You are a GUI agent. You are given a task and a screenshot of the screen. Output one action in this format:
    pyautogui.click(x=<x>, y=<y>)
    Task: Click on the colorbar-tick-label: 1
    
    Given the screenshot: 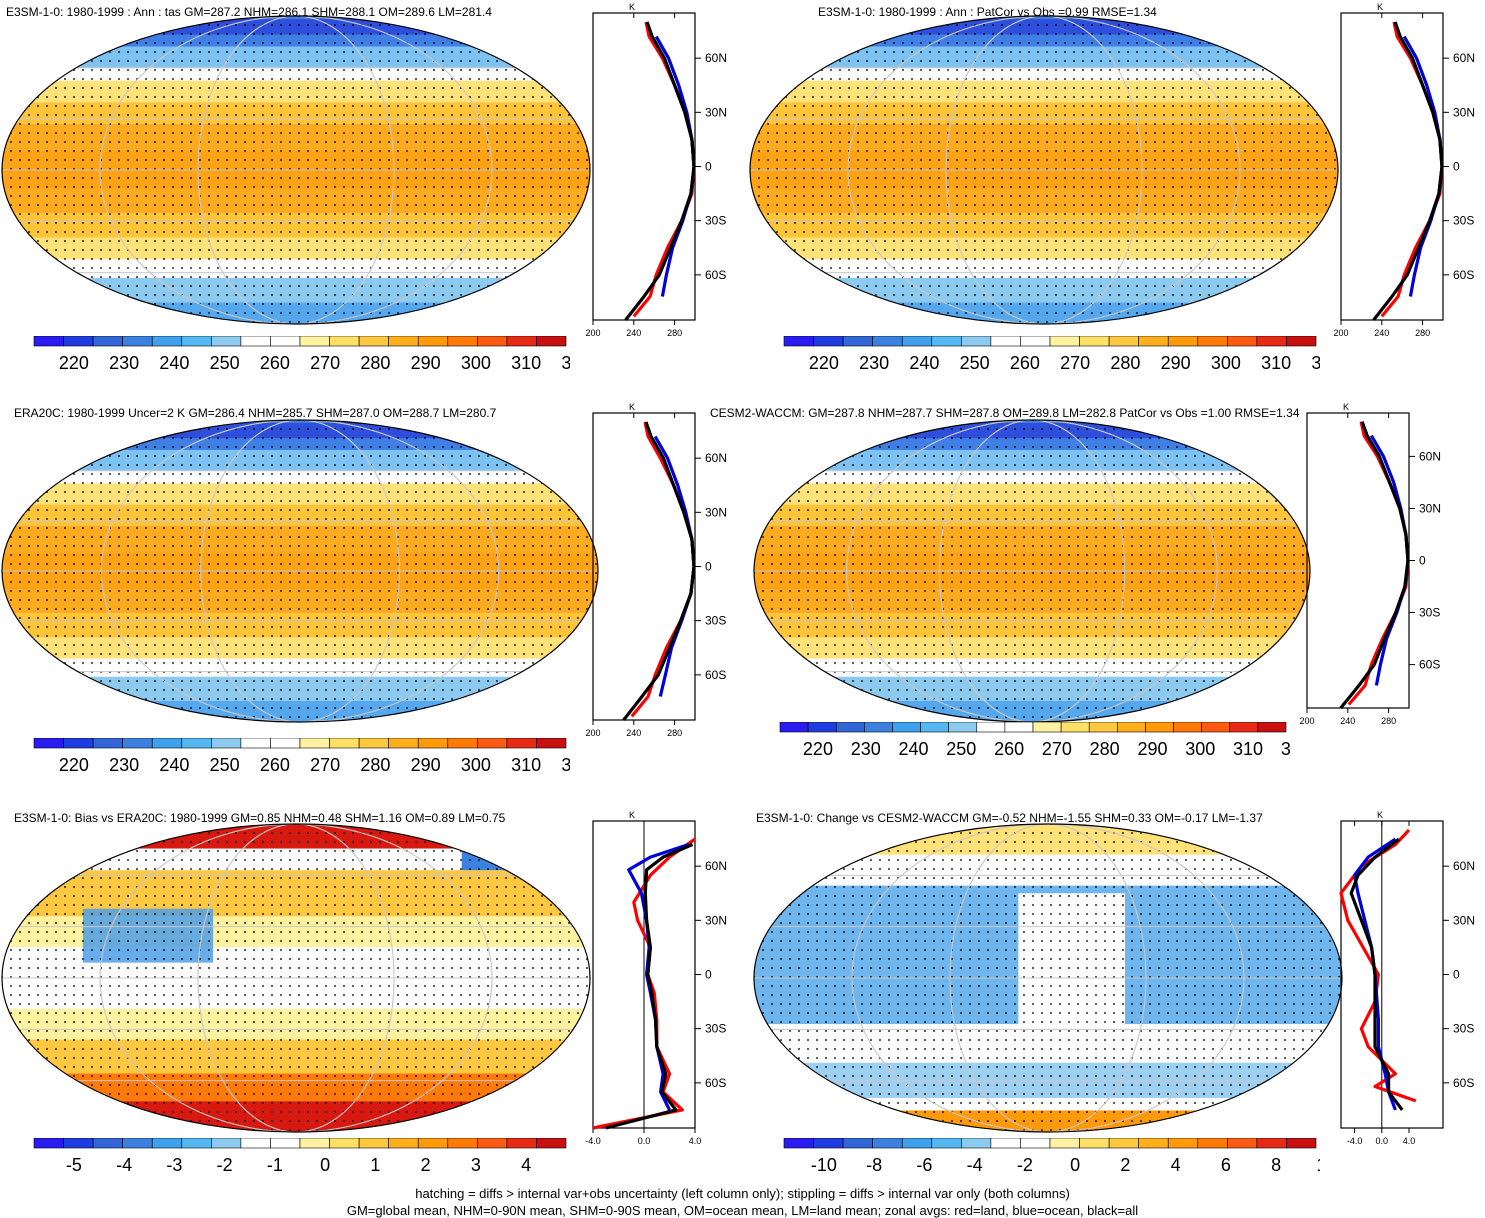 What is the action you would take?
    pyautogui.click(x=375, y=1165)
    